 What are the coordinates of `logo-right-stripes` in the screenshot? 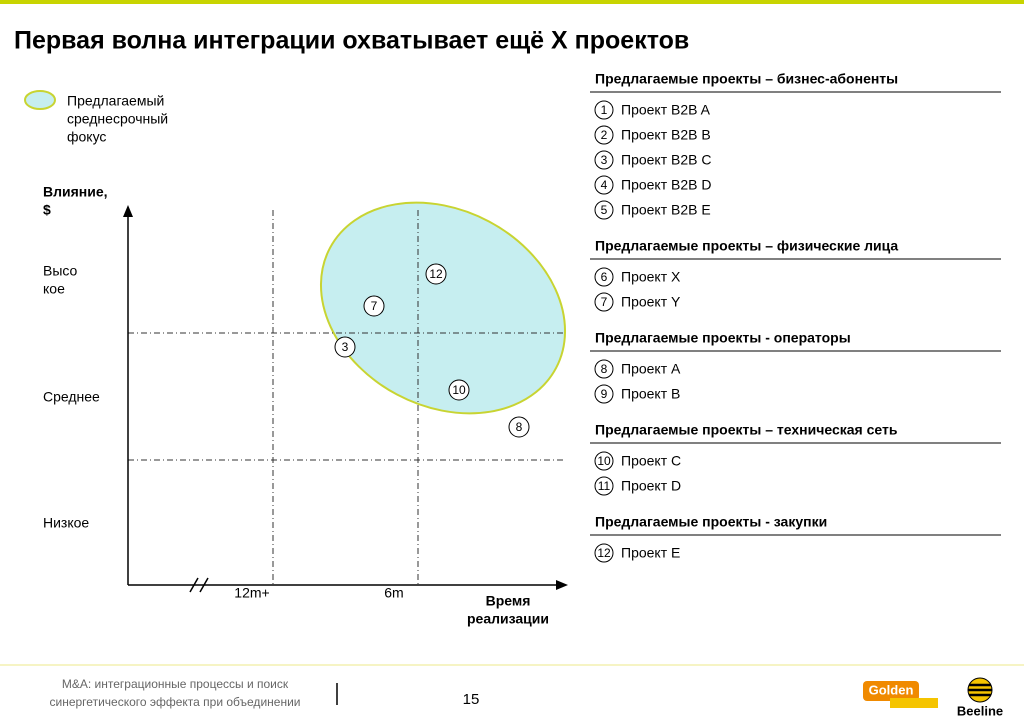 It's located at (980, 690).